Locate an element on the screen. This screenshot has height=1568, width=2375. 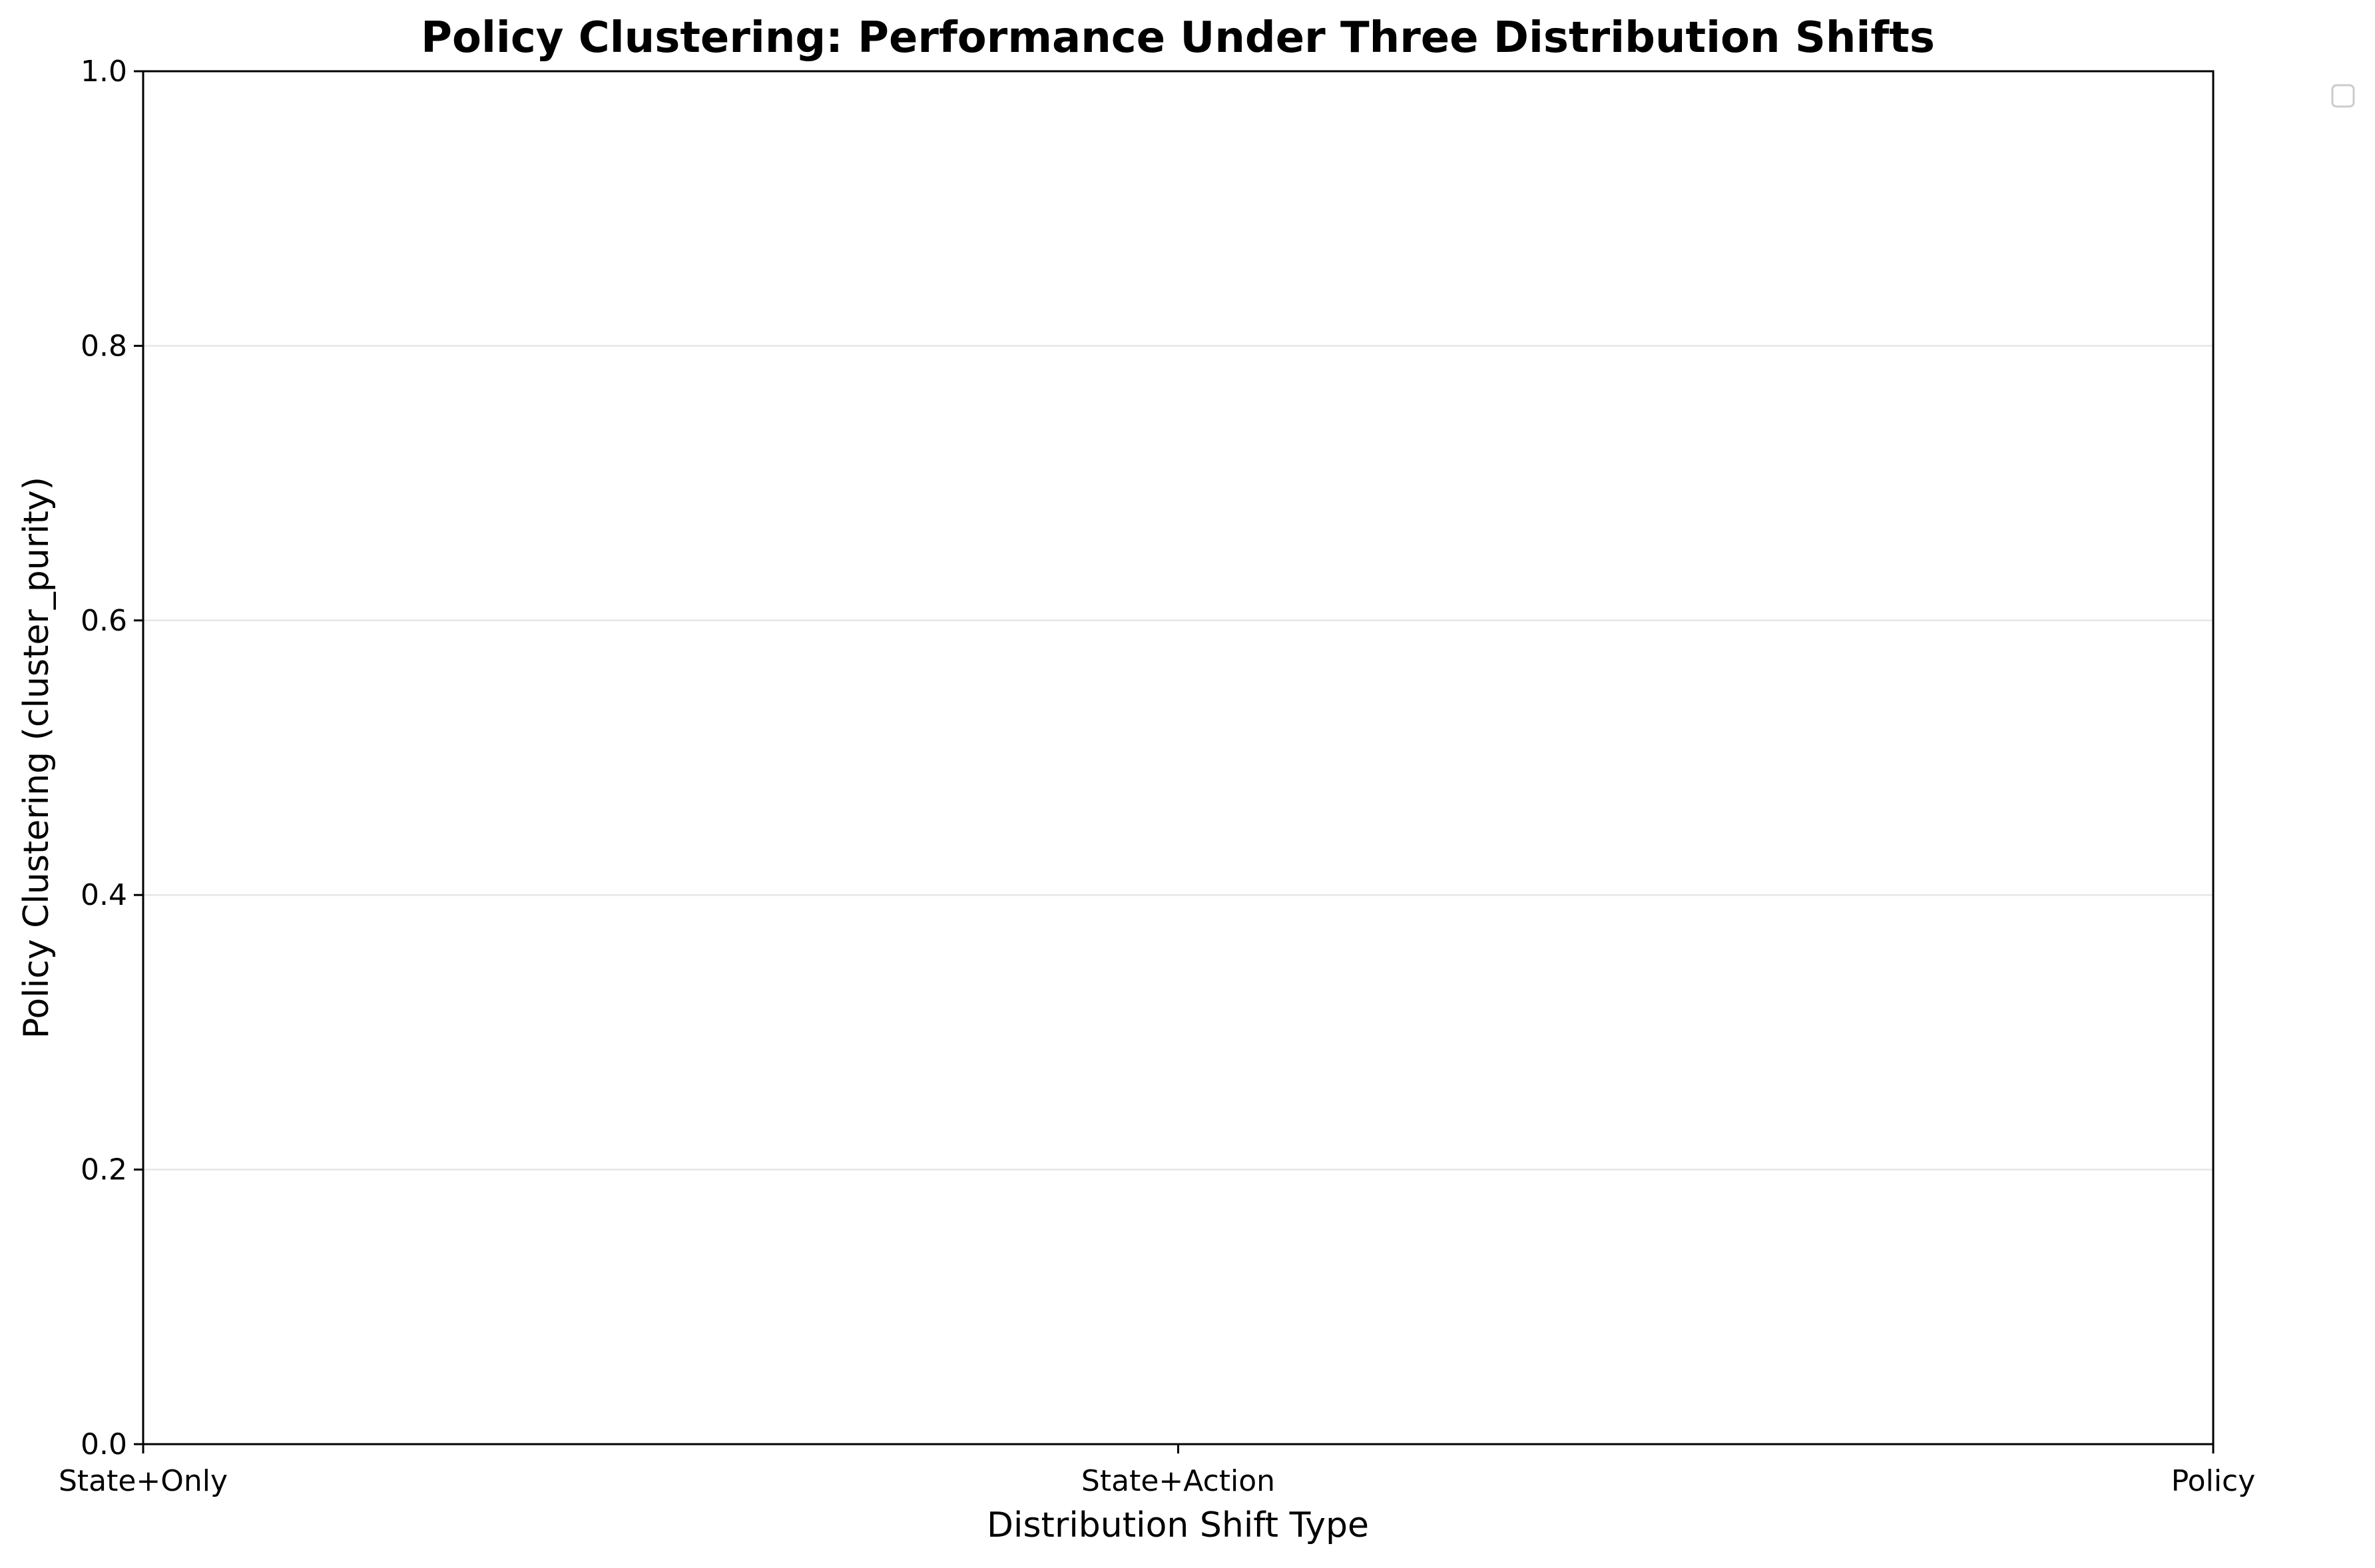
y-tick-label: 0.0 is located at coordinates (104, 1444).